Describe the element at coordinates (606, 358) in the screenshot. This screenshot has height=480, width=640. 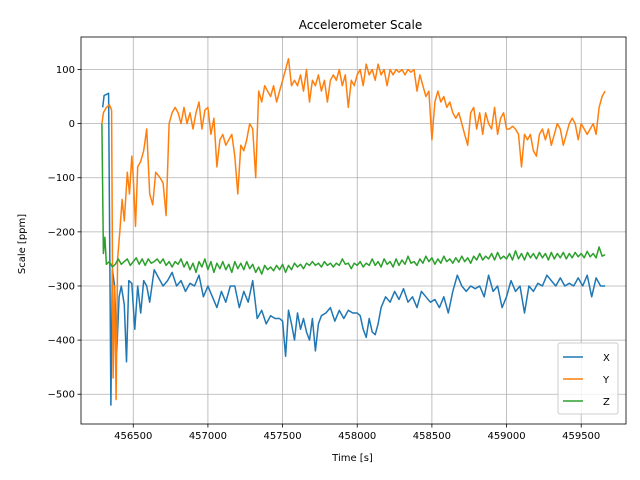
I see `legend-label: X` at that location.